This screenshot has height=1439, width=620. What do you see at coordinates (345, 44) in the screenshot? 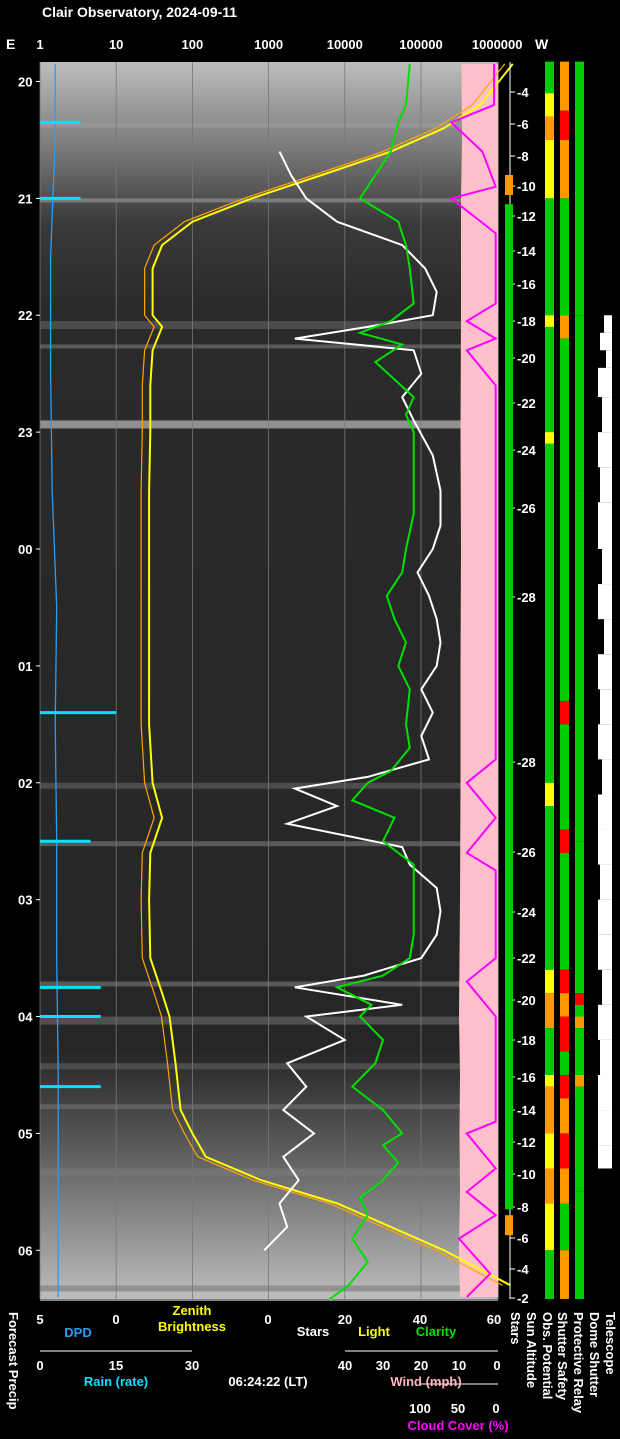
I see `top-tick-label: 10000` at bounding box center [345, 44].